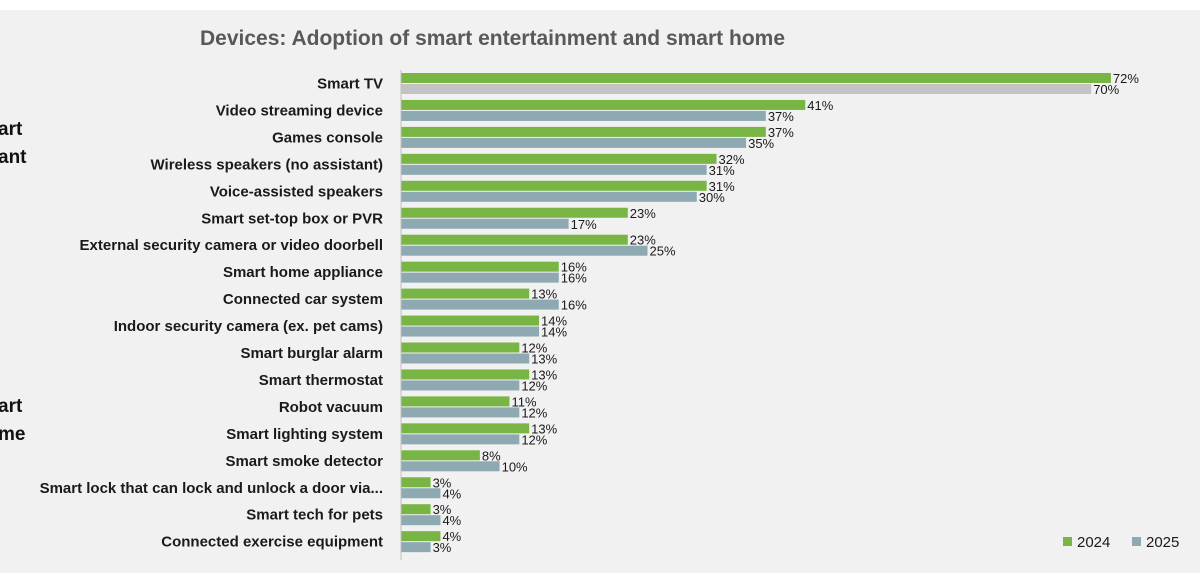  What do you see at coordinates (13, 434) in the screenshot?
I see `group-label-home-line2: me` at bounding box center [13, 434].